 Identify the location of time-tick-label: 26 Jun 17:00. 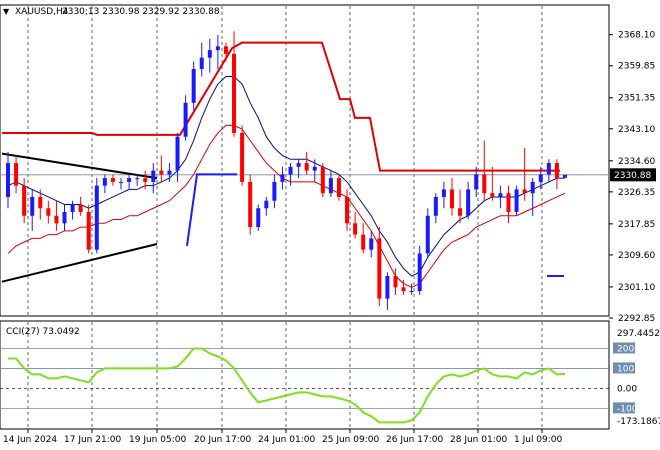
(414, 440).